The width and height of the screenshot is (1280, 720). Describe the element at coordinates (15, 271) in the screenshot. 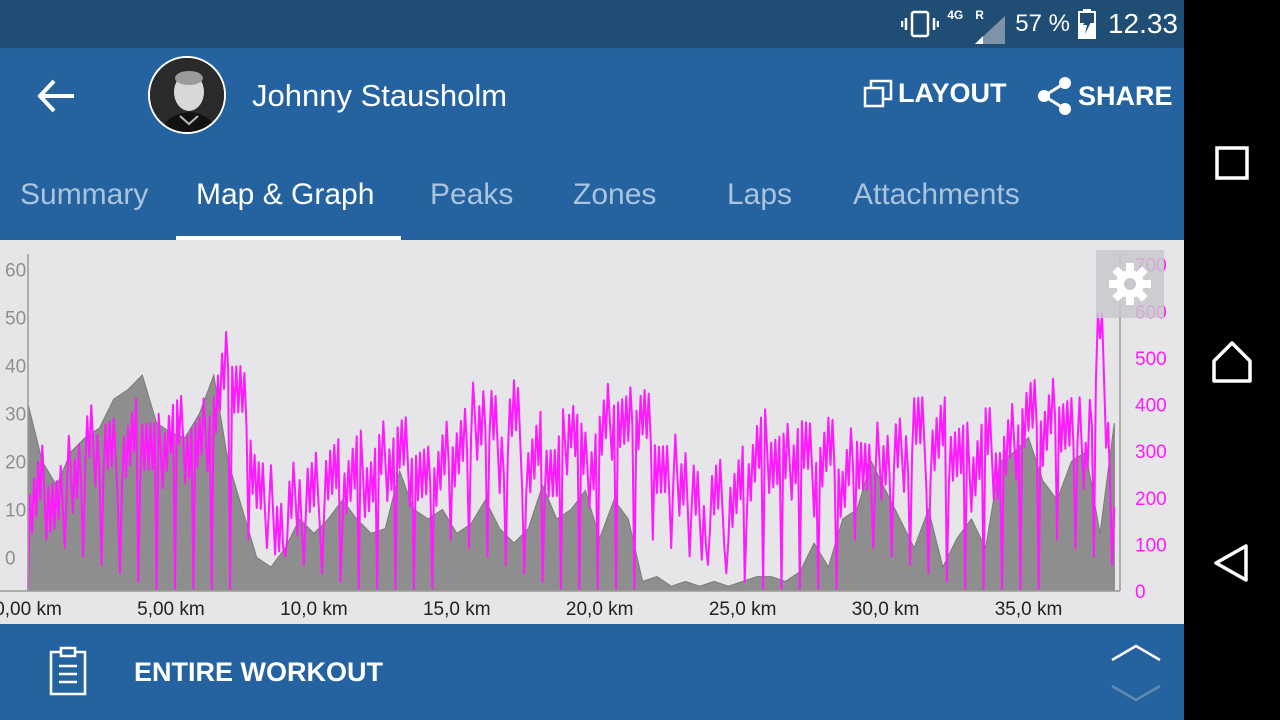

I see `y-left-tick-label: 60` at that location.